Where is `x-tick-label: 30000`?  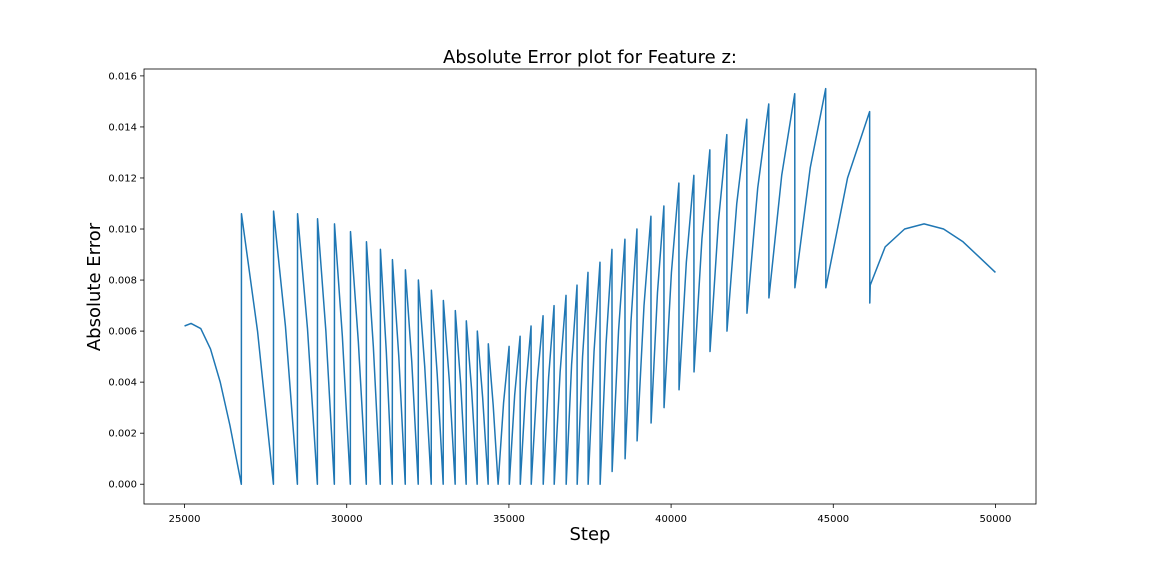
x-tick-label: 30000 is located at coordinates (347, 519).